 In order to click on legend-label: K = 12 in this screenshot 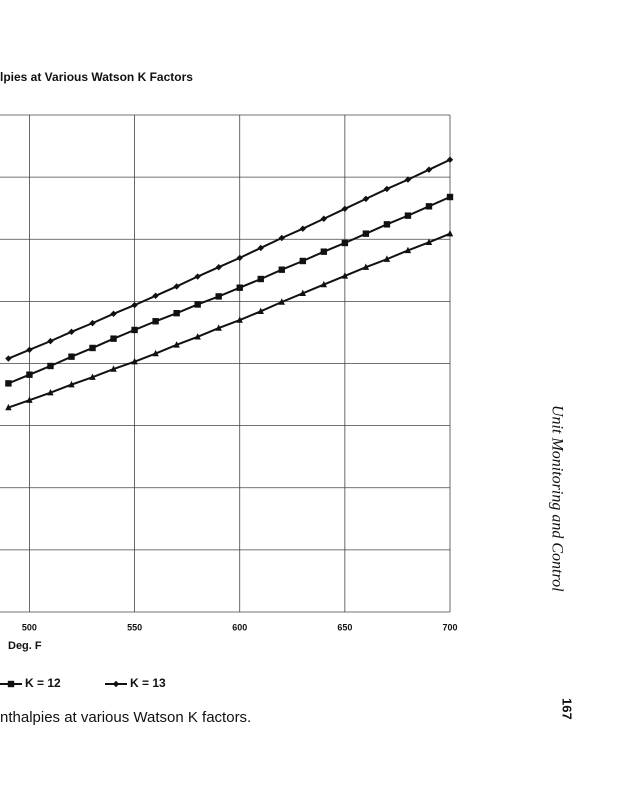, I will do `click(43, 683)`.